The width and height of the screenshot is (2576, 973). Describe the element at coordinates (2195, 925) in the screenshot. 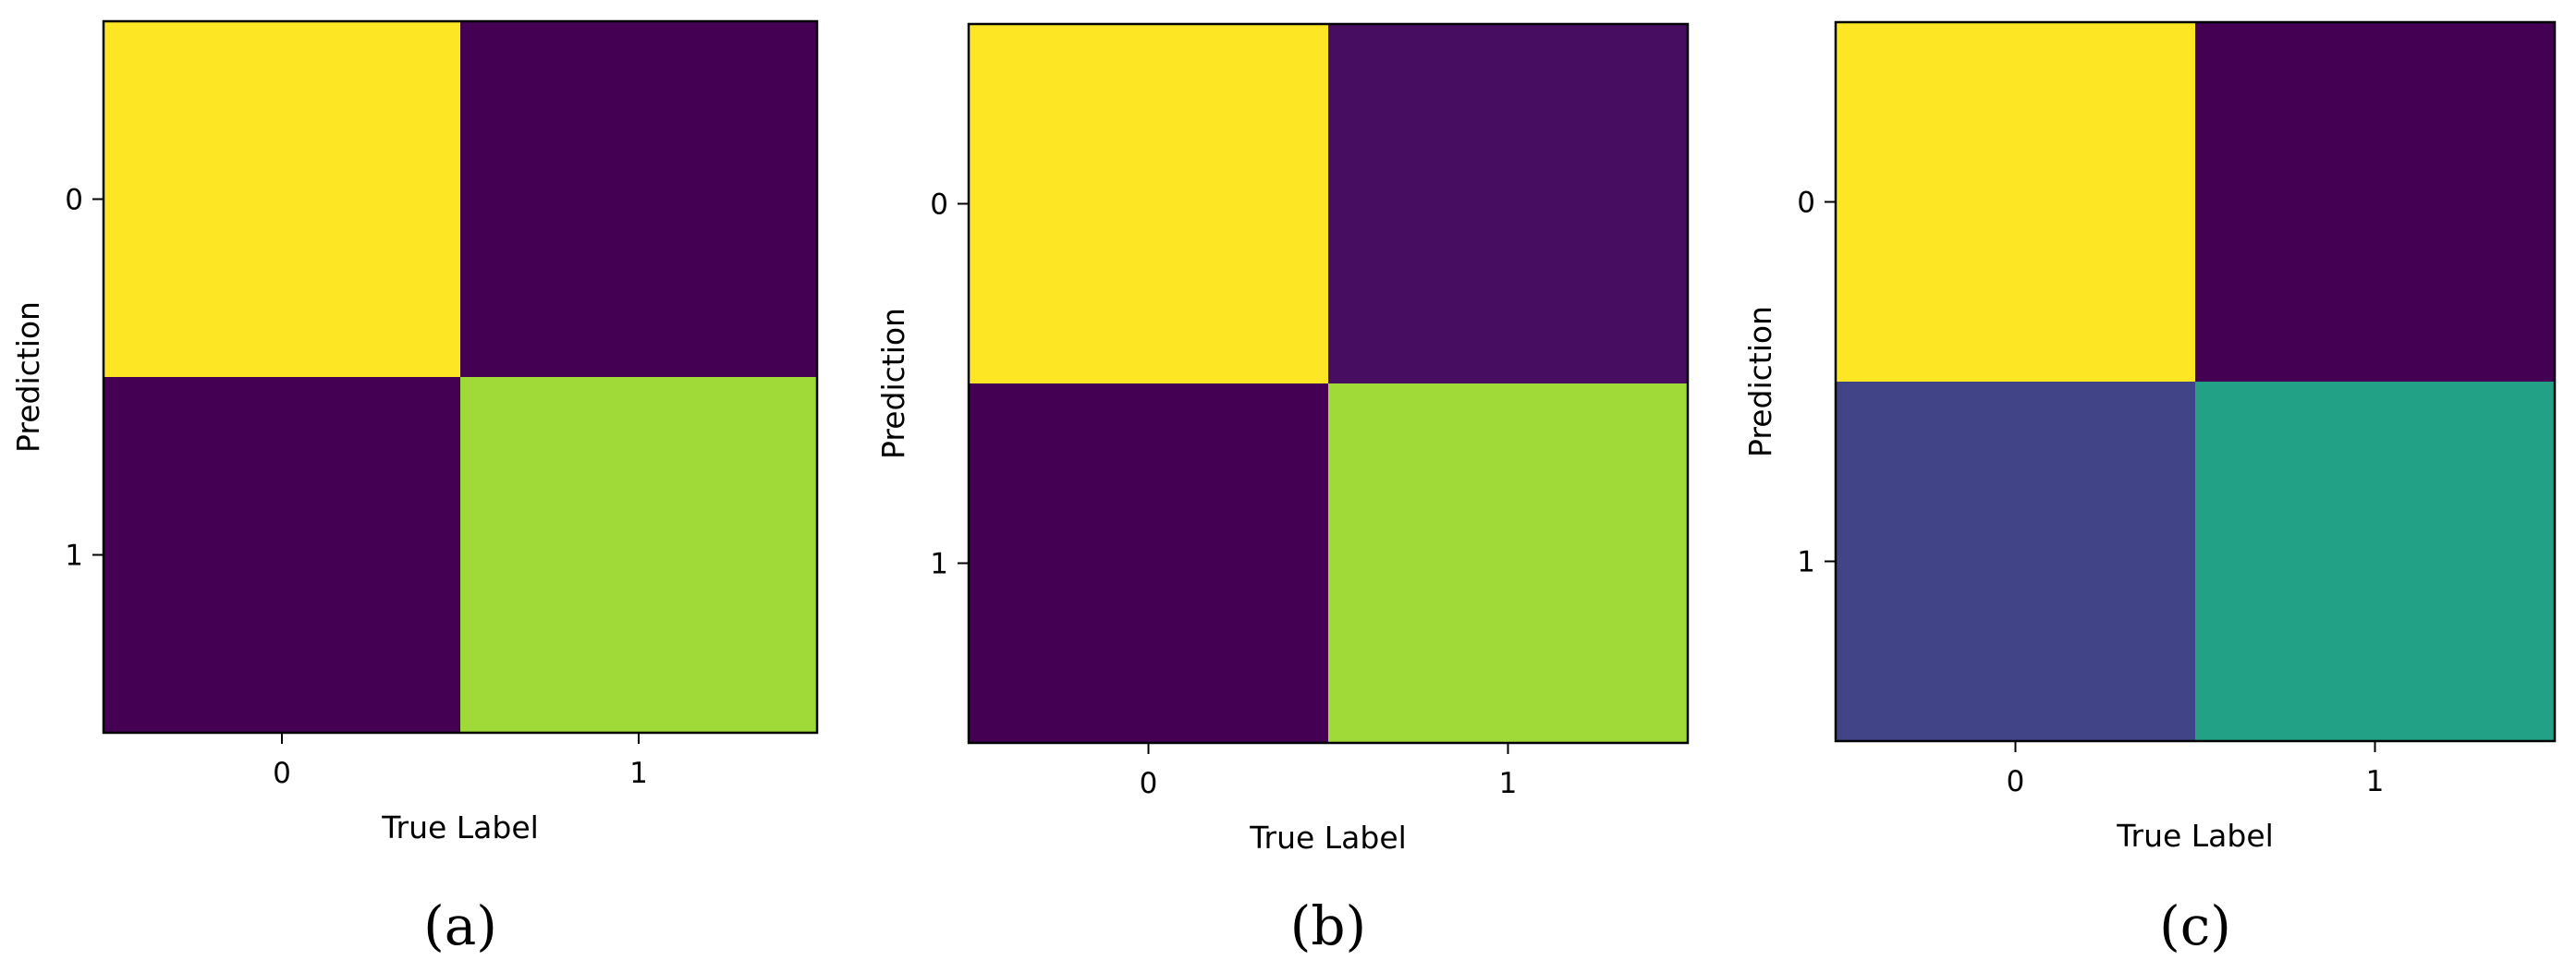

I see `panel-caption: (c)` at that location.